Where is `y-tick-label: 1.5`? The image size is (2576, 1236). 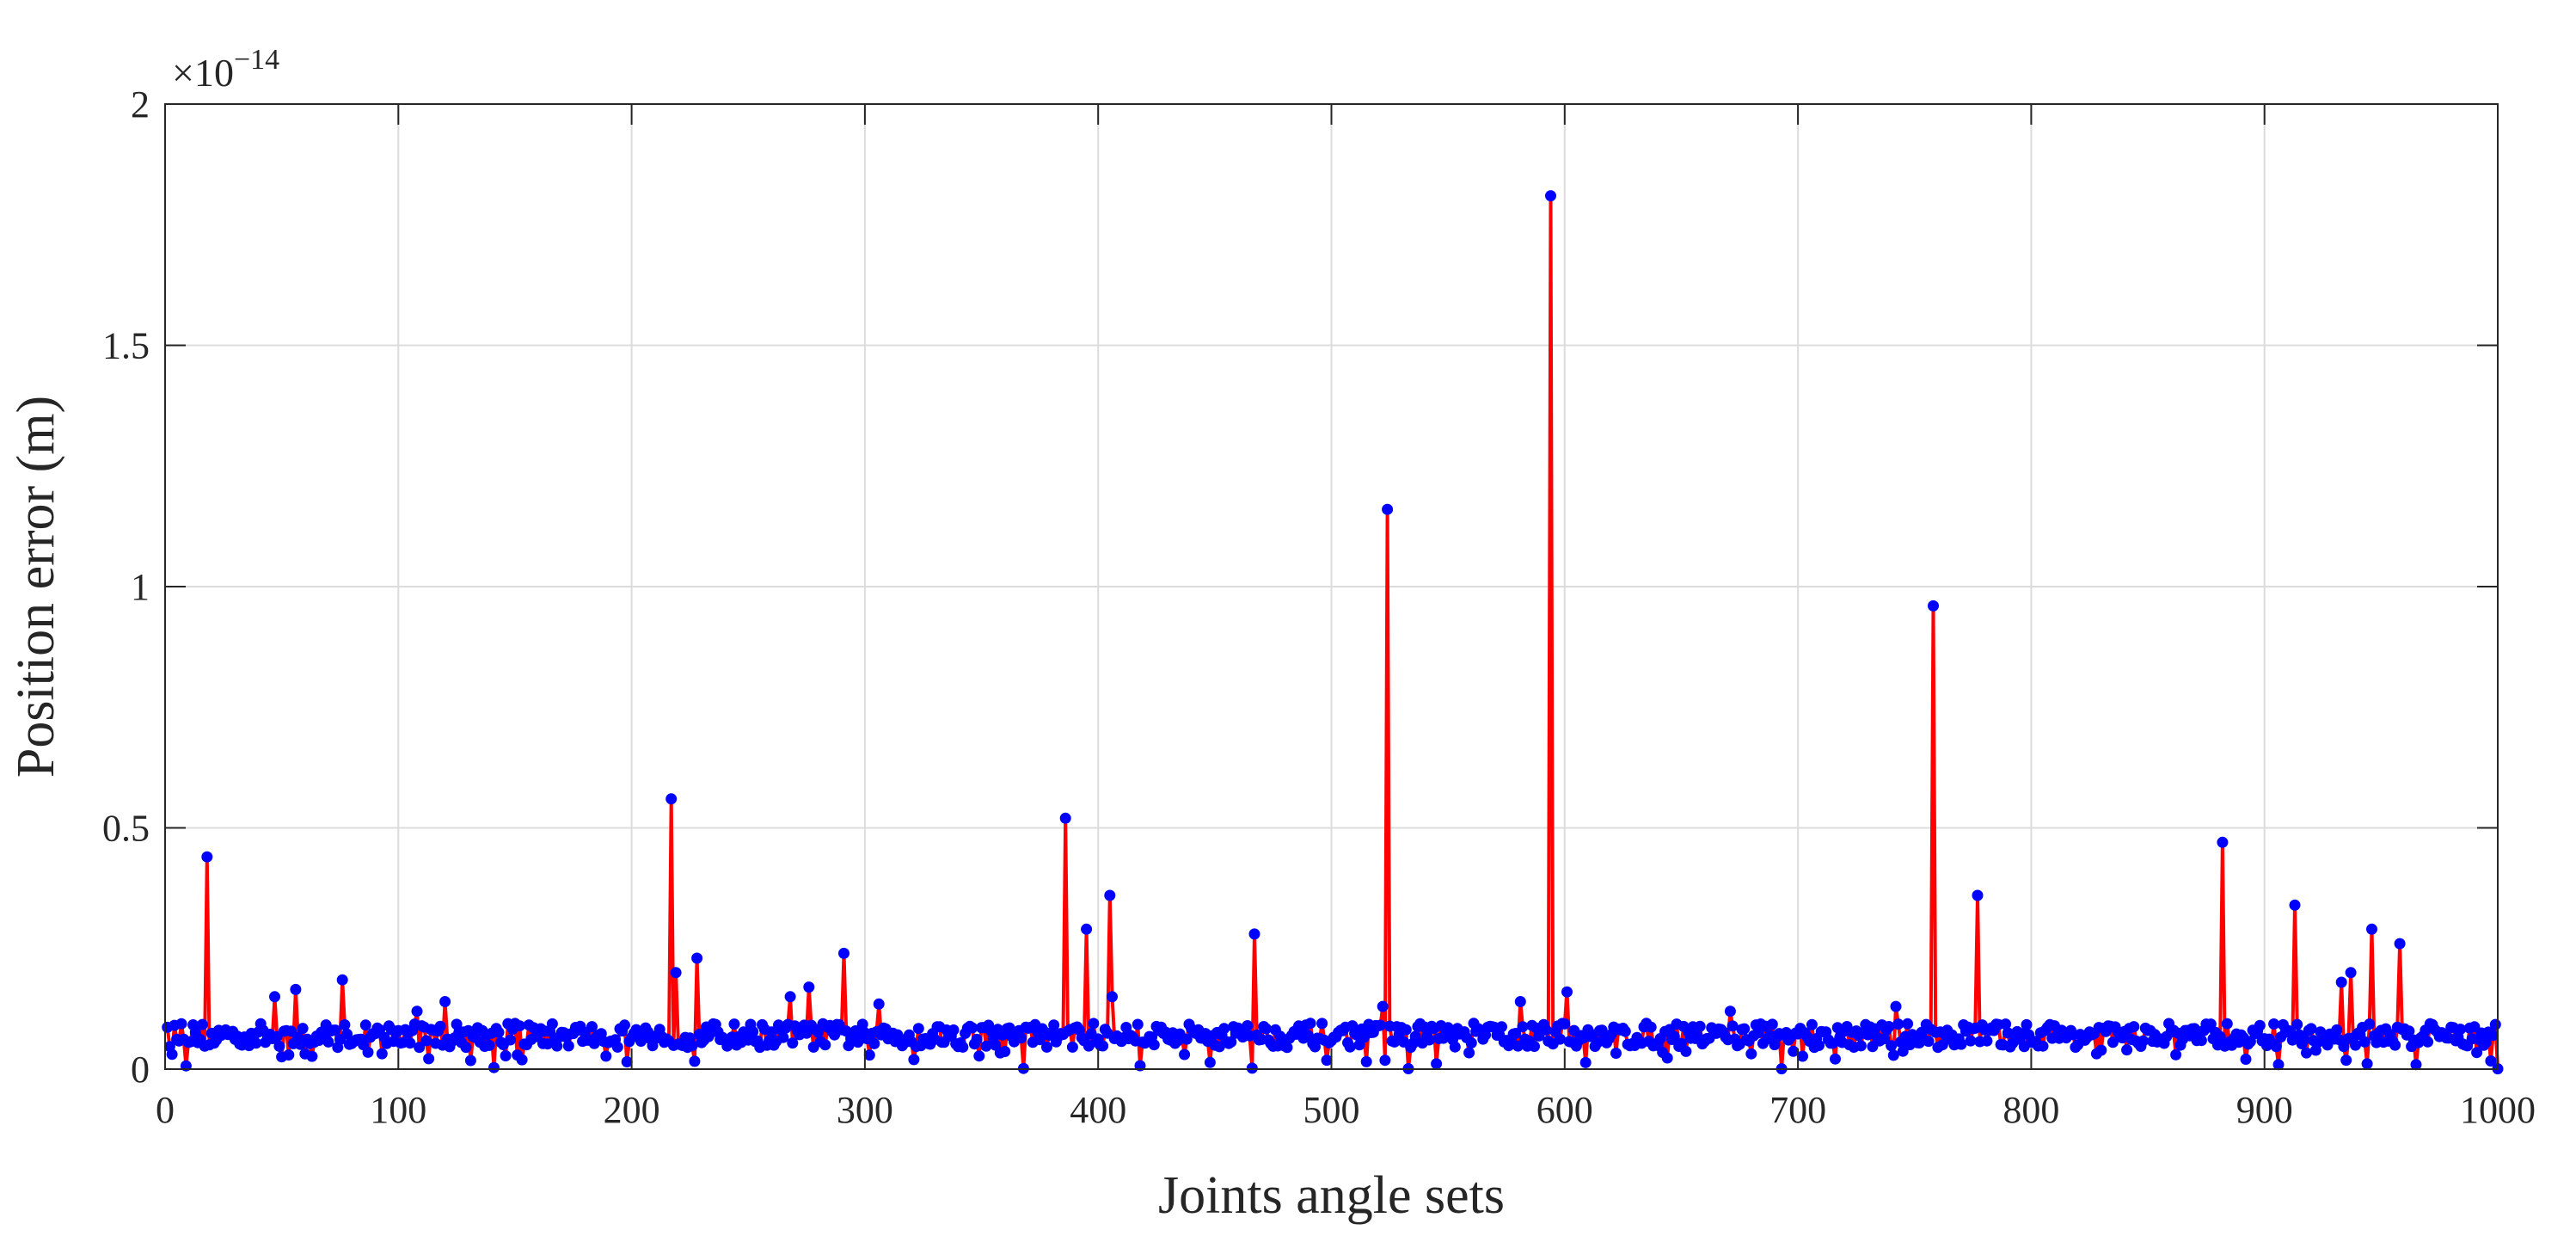 y-tick-label: 1.5 is located at coordinates (126, 346).